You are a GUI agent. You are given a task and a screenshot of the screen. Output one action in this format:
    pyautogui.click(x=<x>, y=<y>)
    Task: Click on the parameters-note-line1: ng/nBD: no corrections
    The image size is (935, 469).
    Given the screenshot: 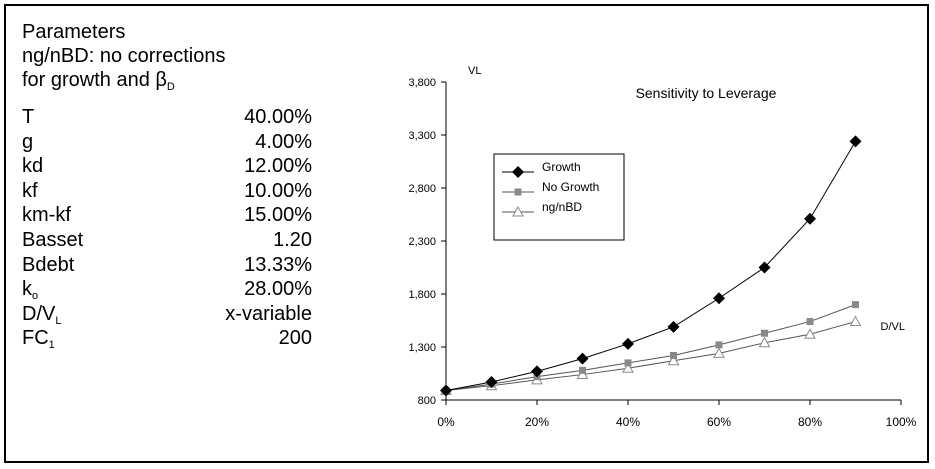 What is the action you would take?
    pyautogui.click(x=124, y=56)
    